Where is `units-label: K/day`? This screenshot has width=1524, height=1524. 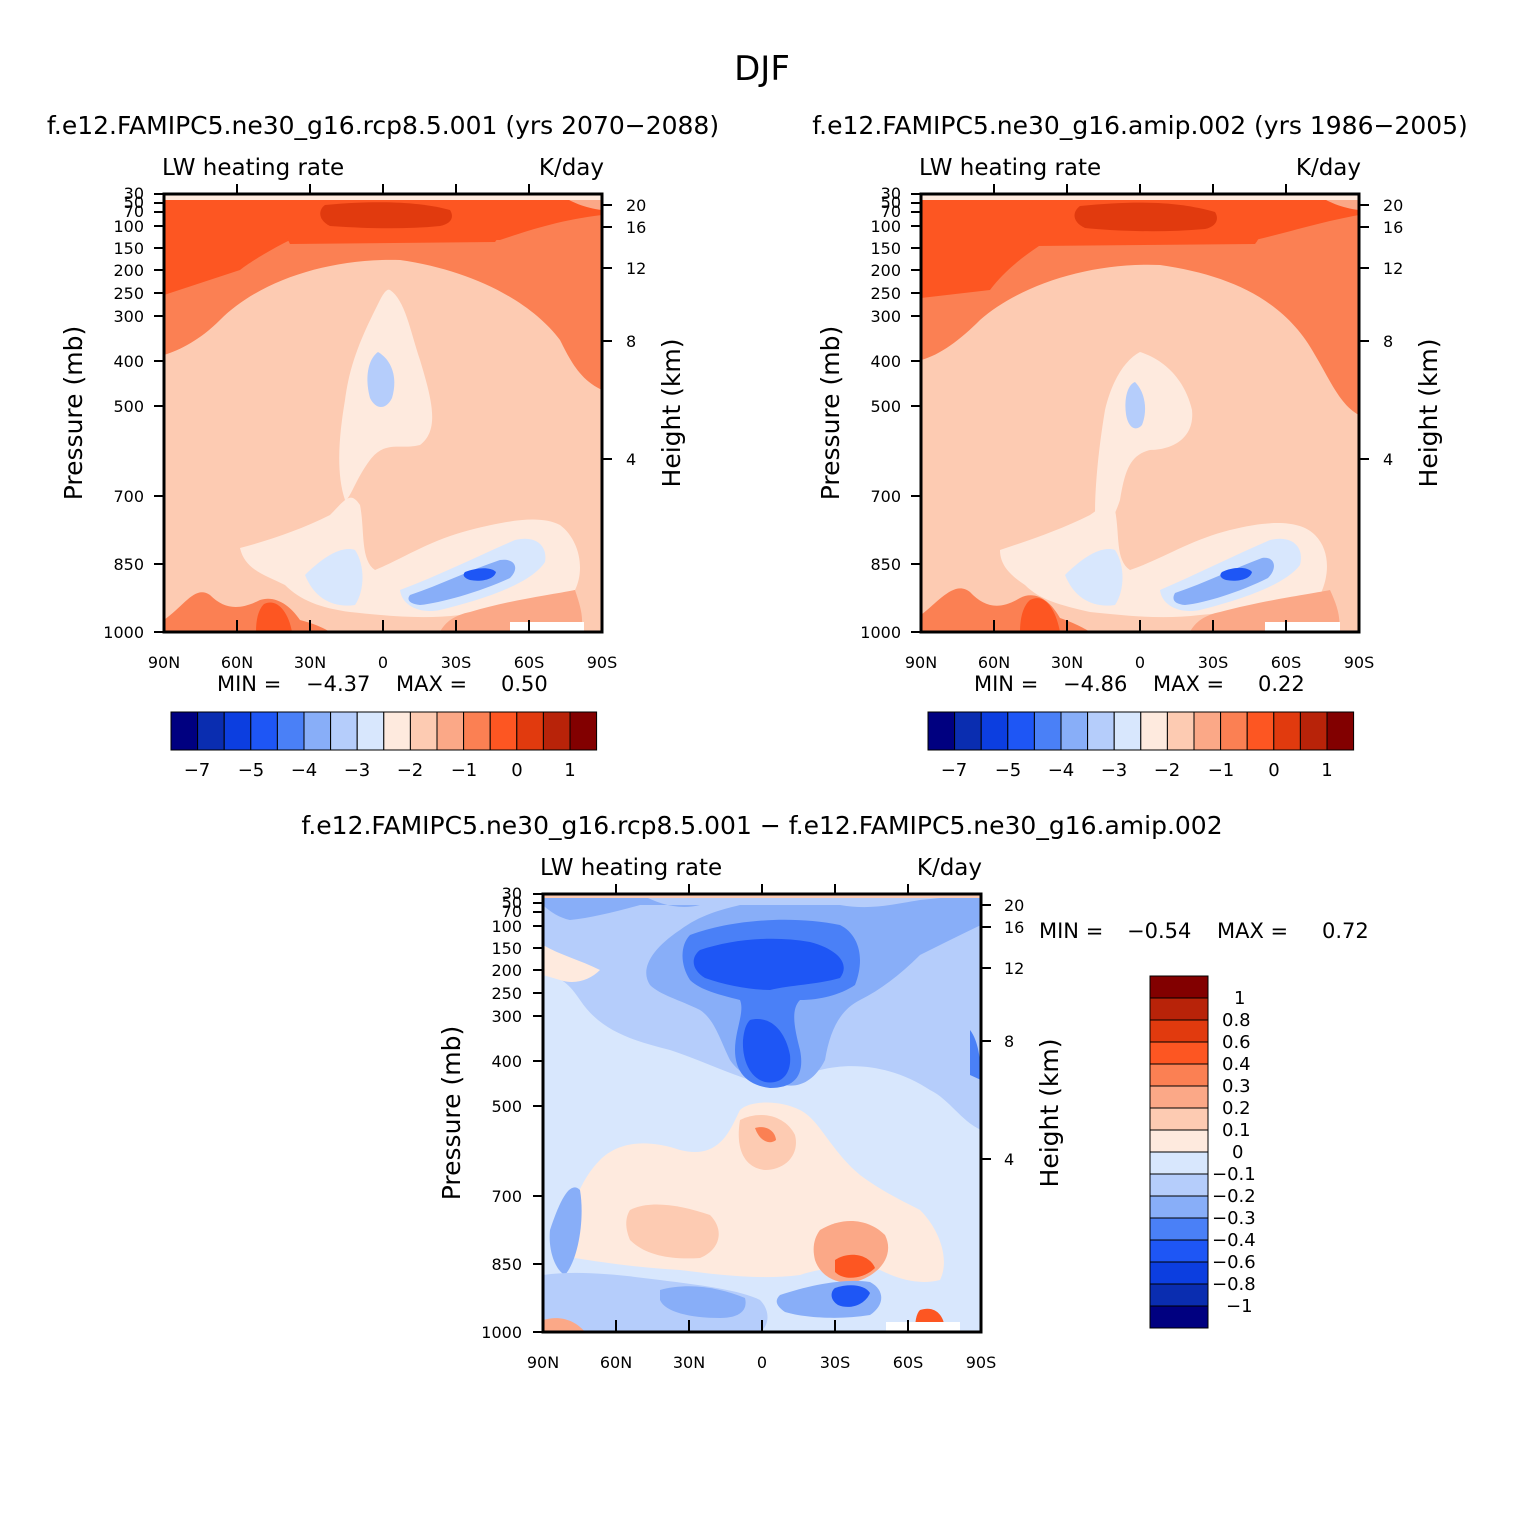 units-label: K/day is located at coordinates (949, 868).